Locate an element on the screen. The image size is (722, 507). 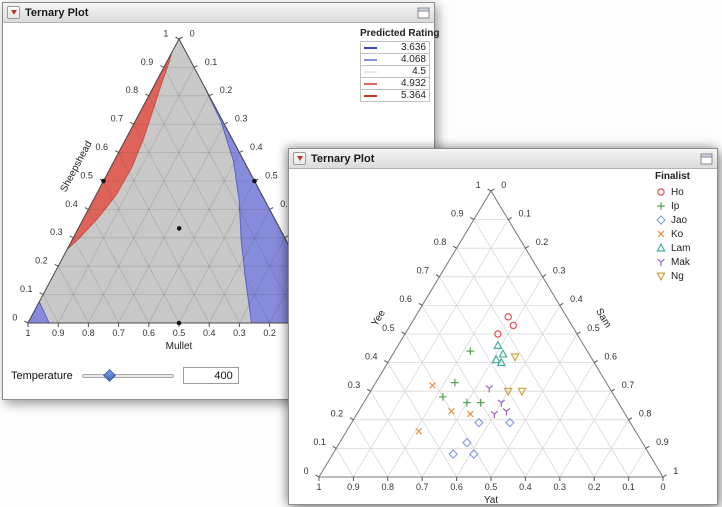
legend-title: Predicted Rating is located at coordinates (400, 33).